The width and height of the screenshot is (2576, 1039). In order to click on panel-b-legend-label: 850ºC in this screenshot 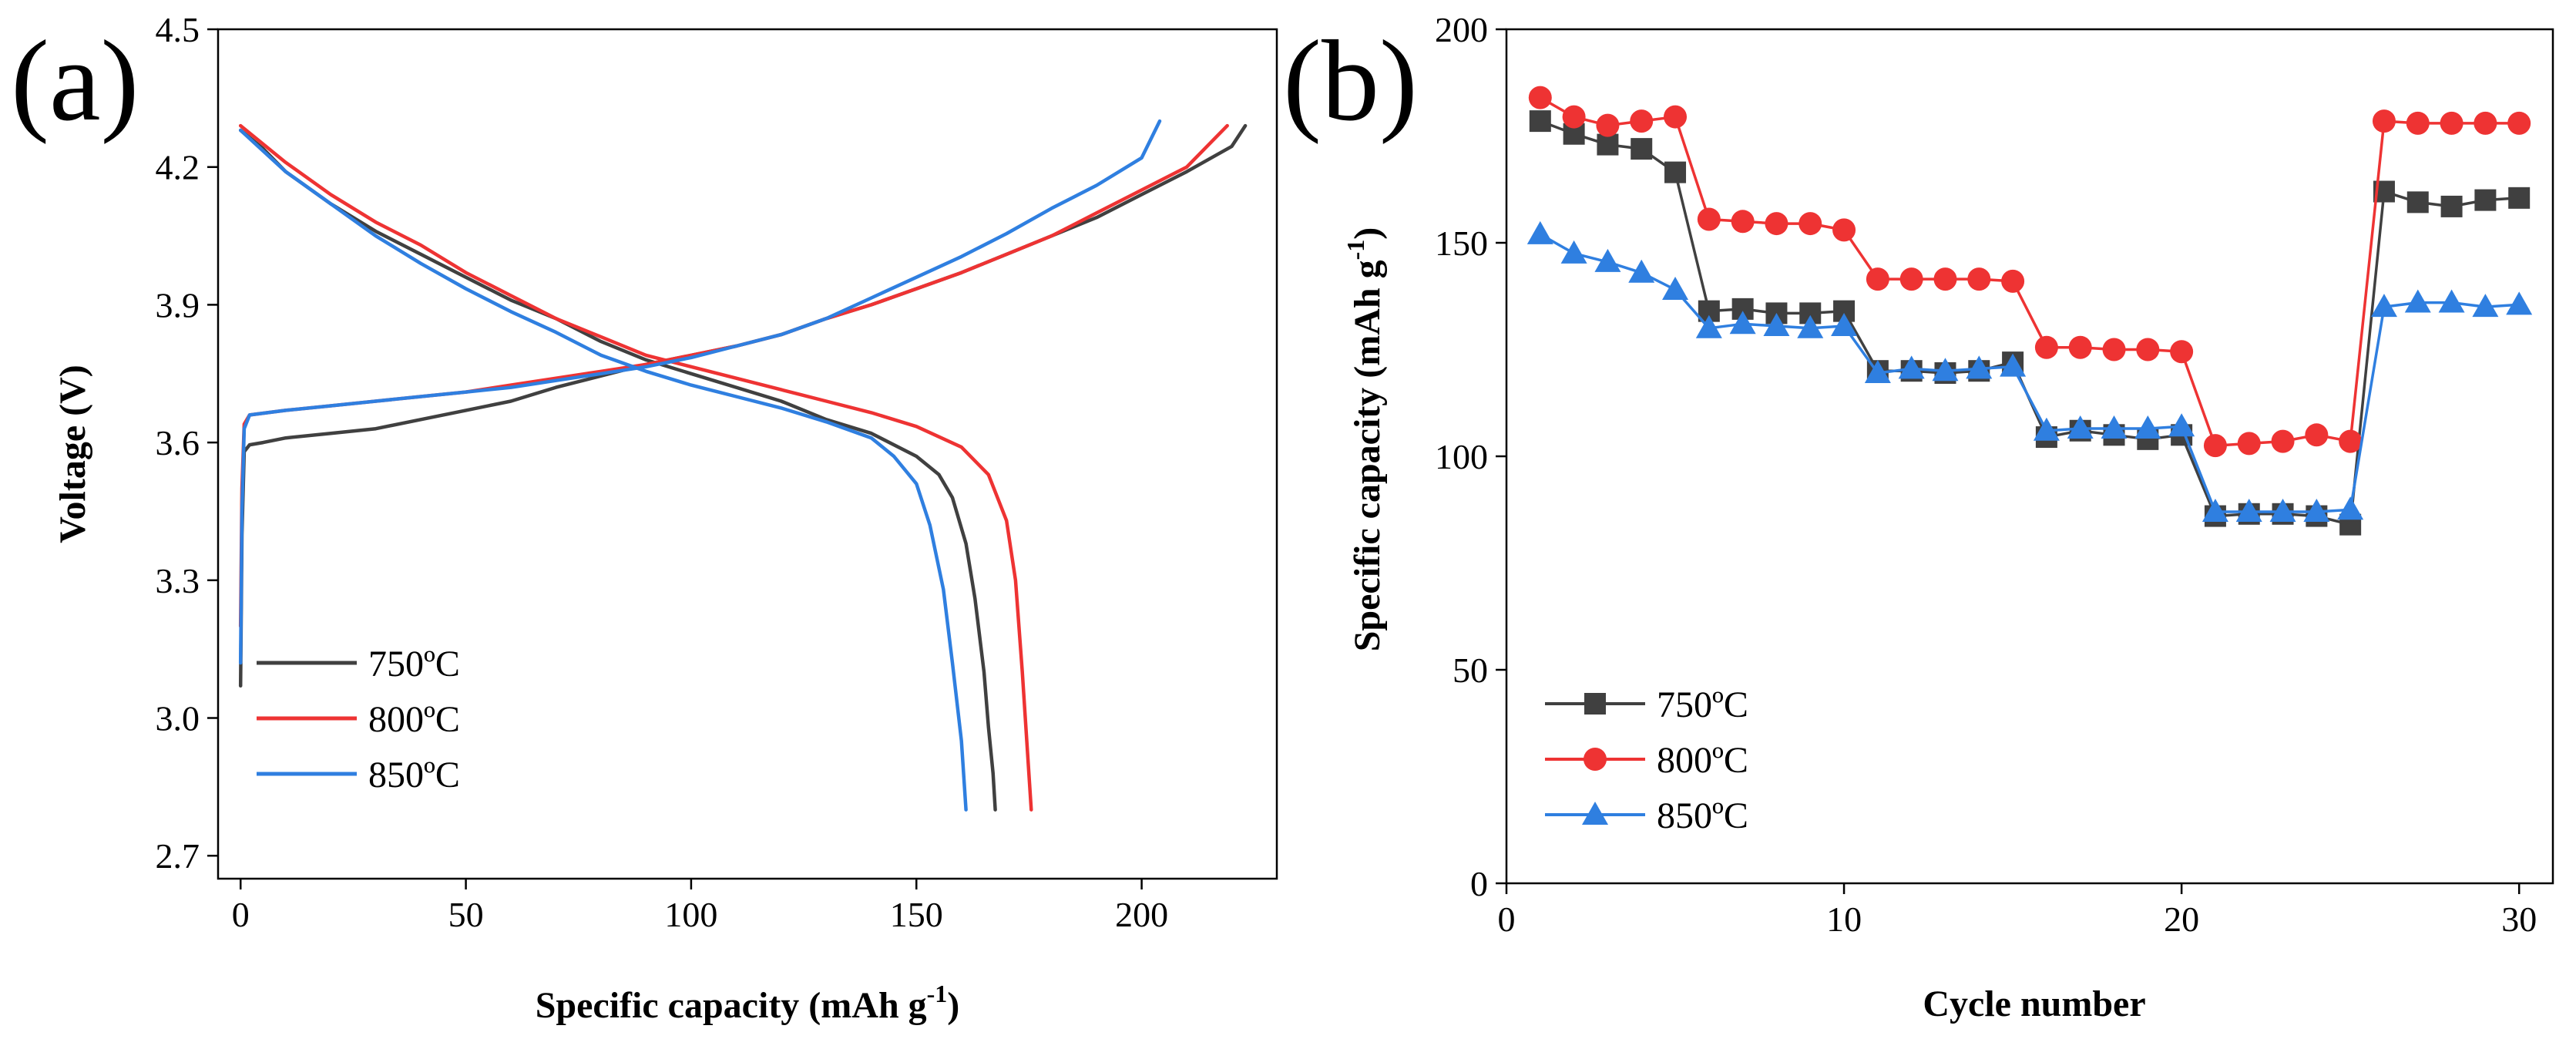, I will do `click(1702, 815)`.